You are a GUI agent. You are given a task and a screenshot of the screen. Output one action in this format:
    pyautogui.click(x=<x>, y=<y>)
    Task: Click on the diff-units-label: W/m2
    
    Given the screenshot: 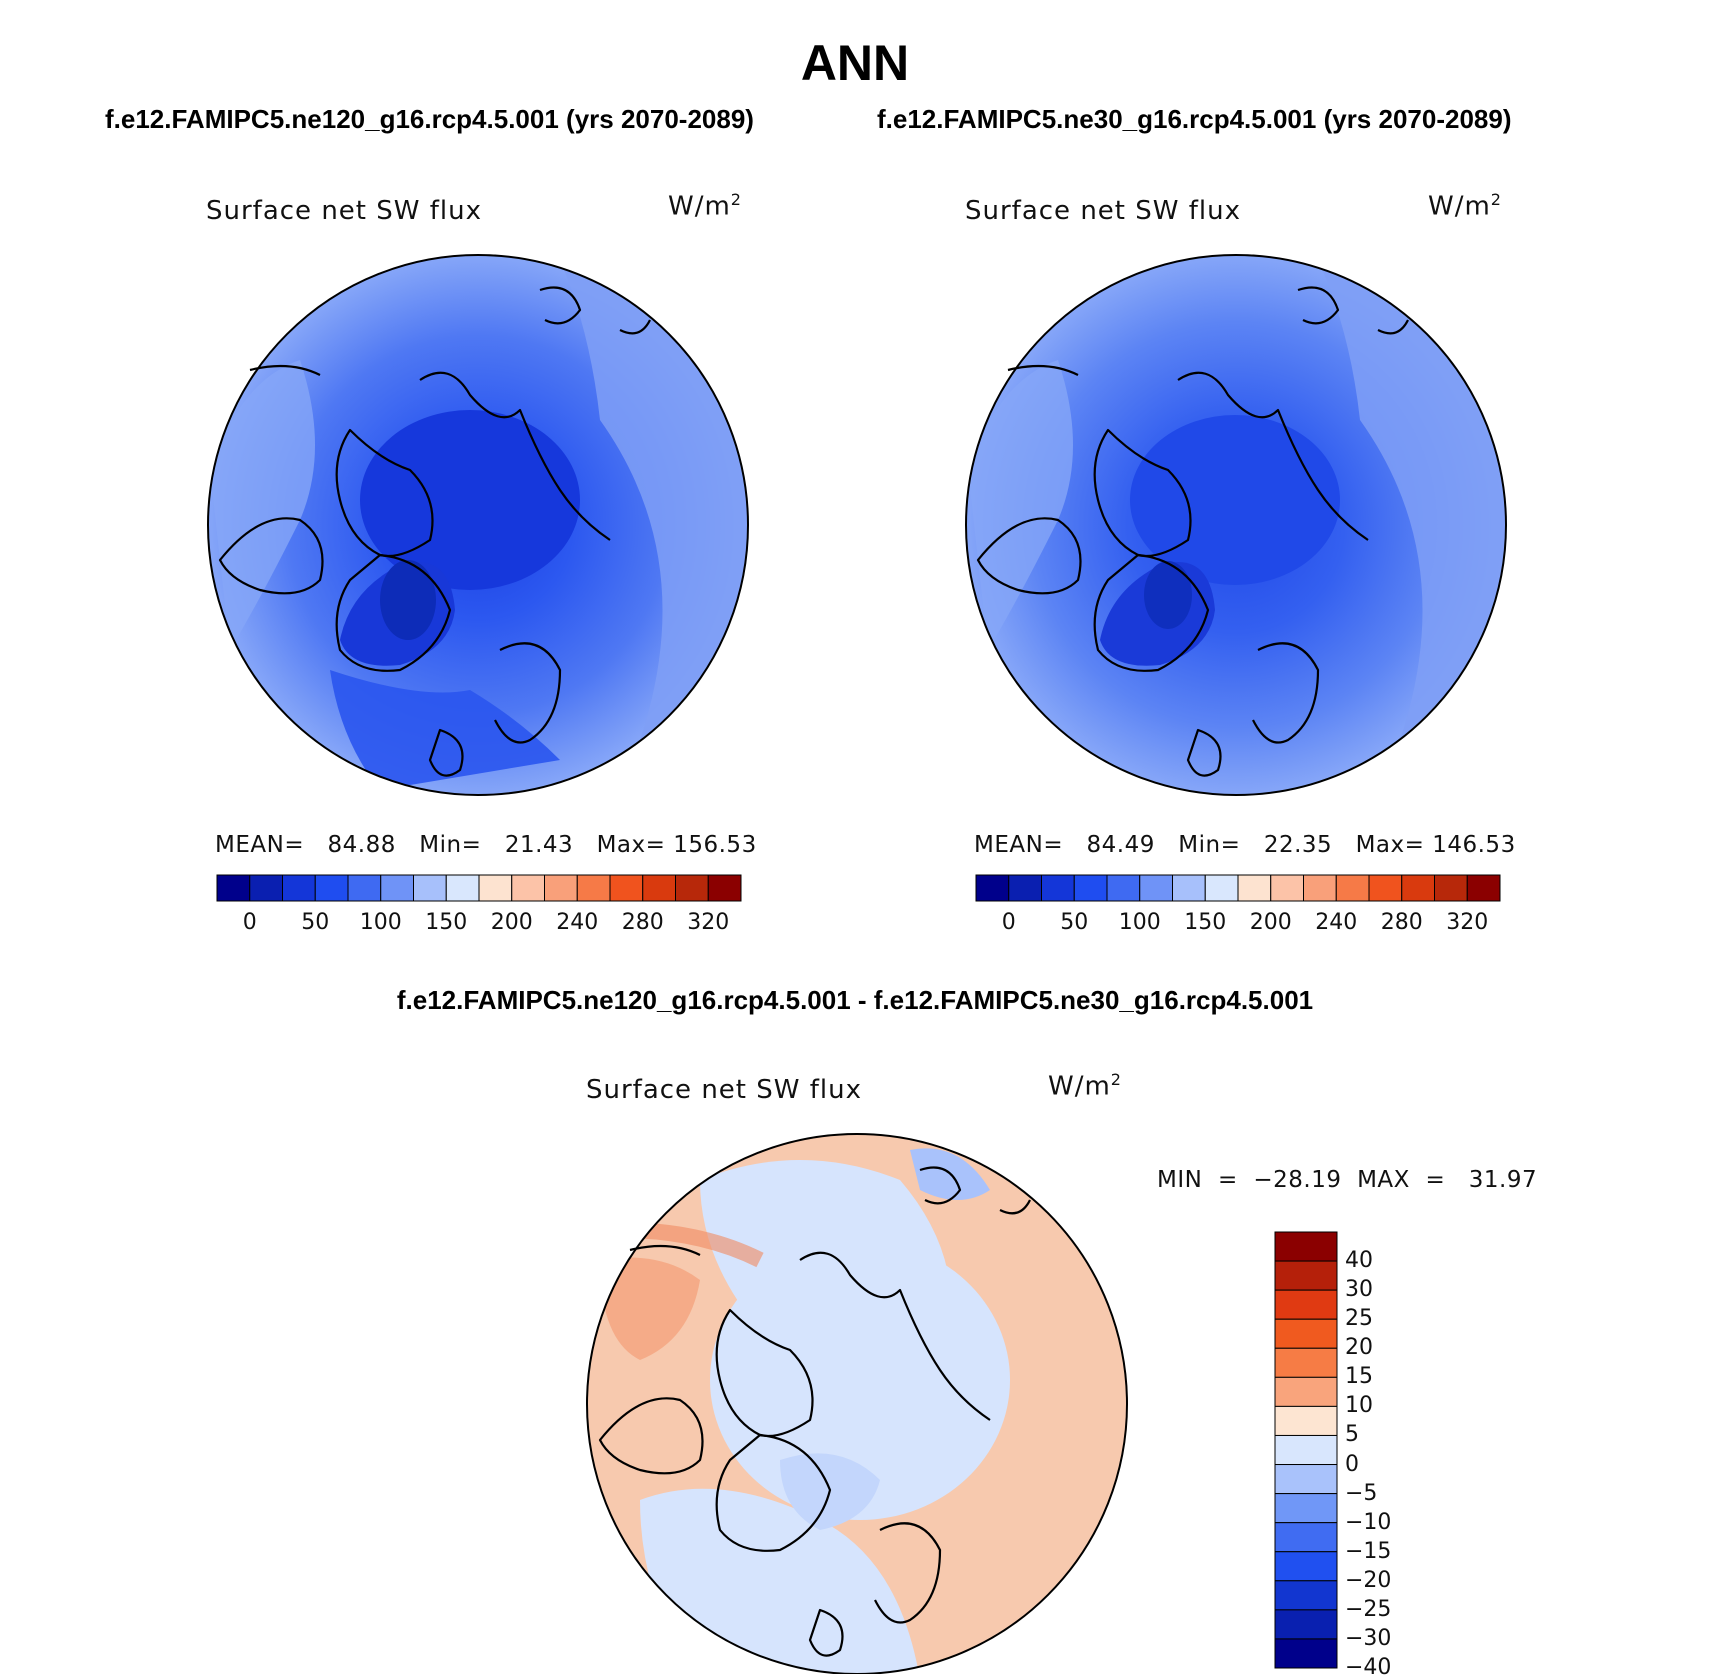 What is the action you would take?
    pyautogui.click(x=1085, y=1086)
    